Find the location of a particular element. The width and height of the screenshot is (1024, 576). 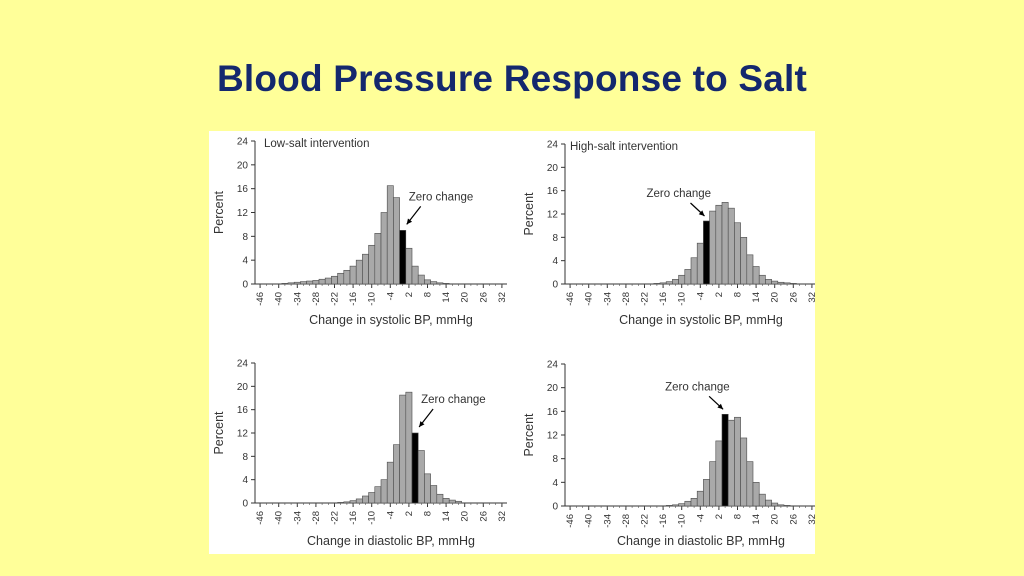

y-tick-label: 12 is located at coordinates (243, 434).